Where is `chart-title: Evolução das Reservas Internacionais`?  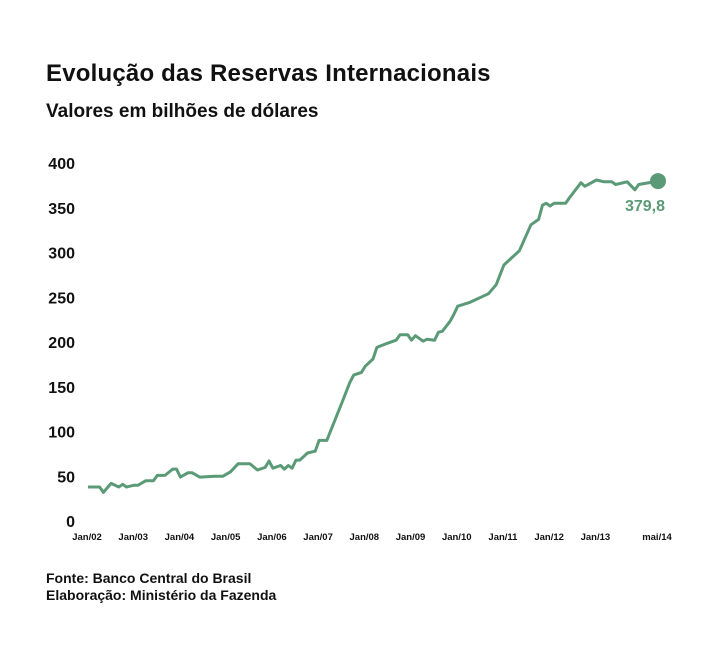
chart-title: Evolução das Reservas Internacionais is located at coordinates (268, 73).